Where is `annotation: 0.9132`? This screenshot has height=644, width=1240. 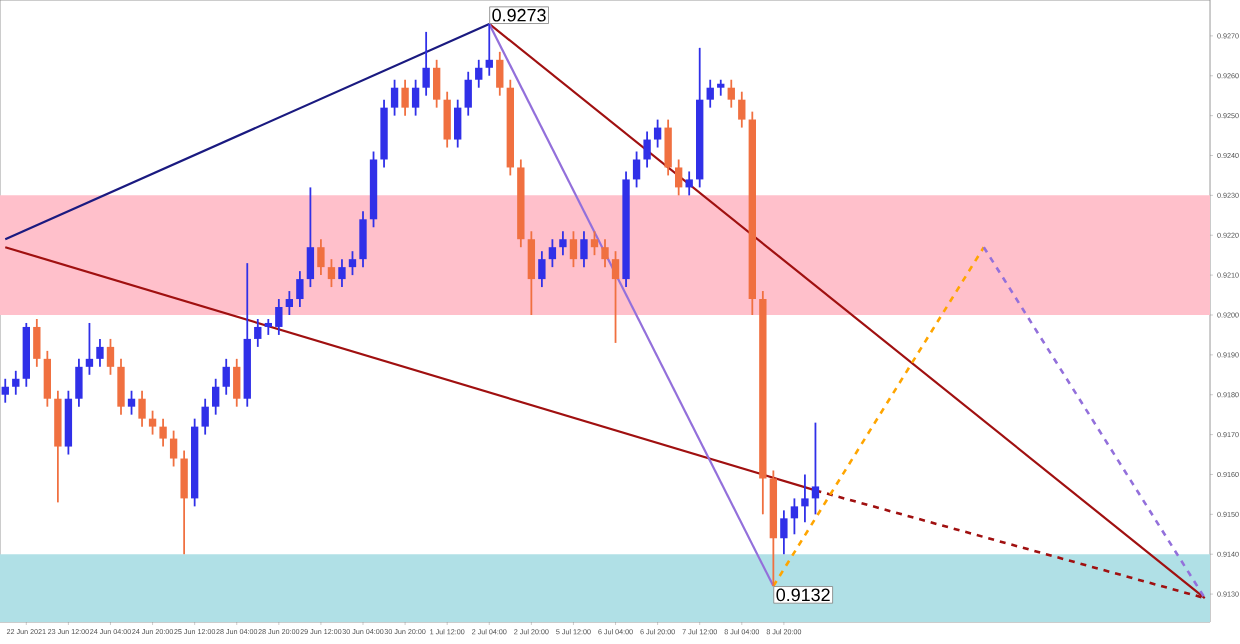
annotation: 0.9132 is located at coordinates (803, 595).